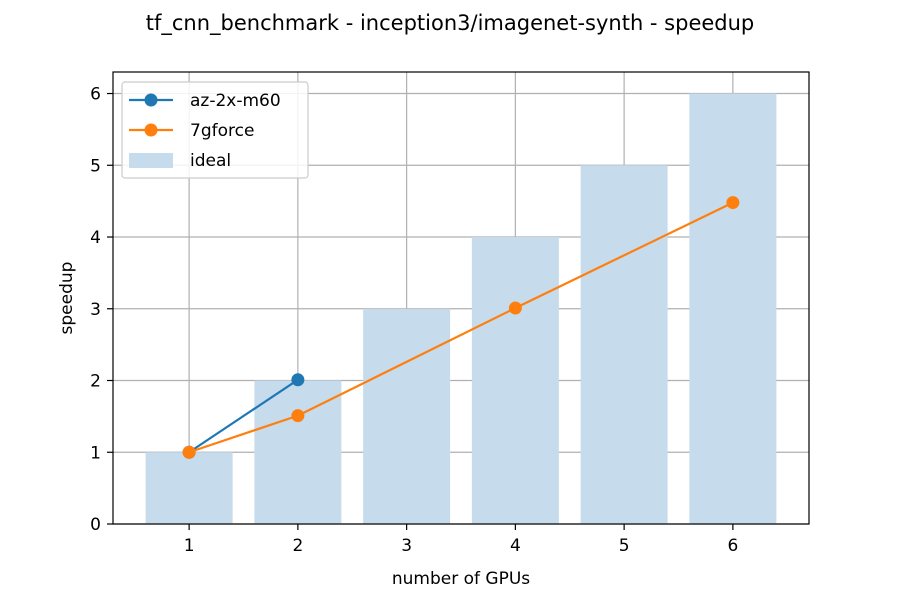 The width and height of the screenshot is (900, 600). I want to click on legend-label: ideal, so click(210, 161).